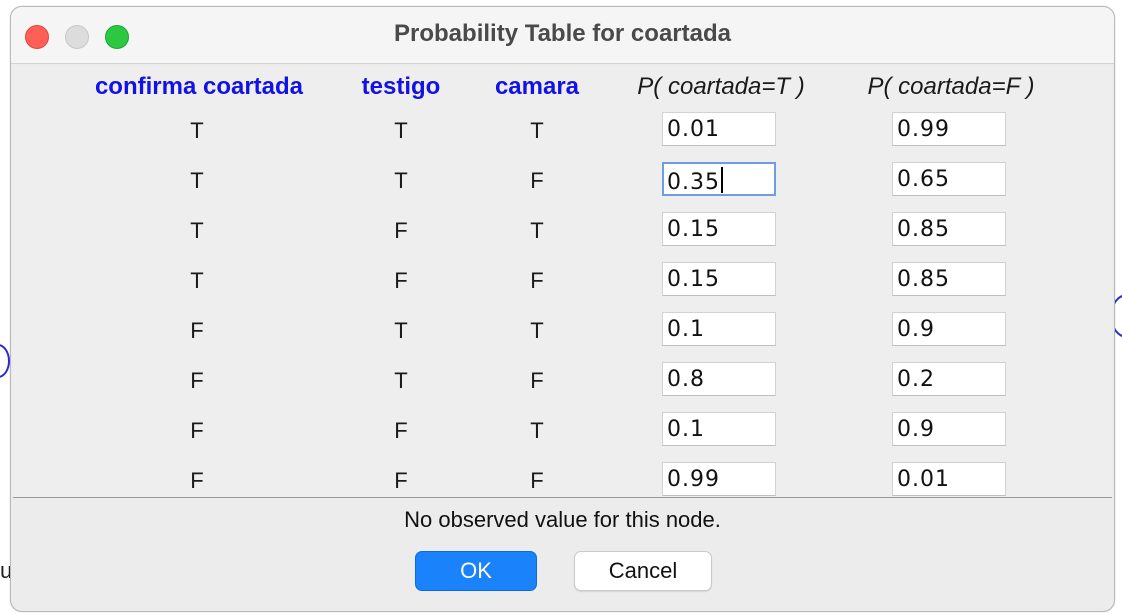  What do you see at coordinates (719, 179) in the screenshot?
I see `p-true-input: 0.35` at bounding box center [719, 179].